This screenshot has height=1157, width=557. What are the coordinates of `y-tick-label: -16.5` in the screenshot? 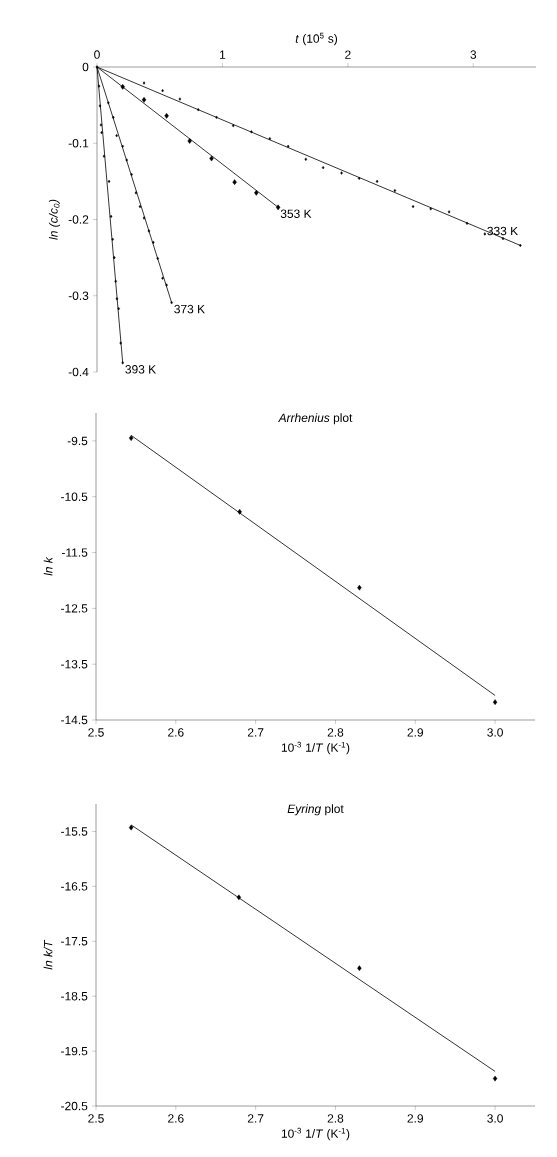 It's located at (74, 886).